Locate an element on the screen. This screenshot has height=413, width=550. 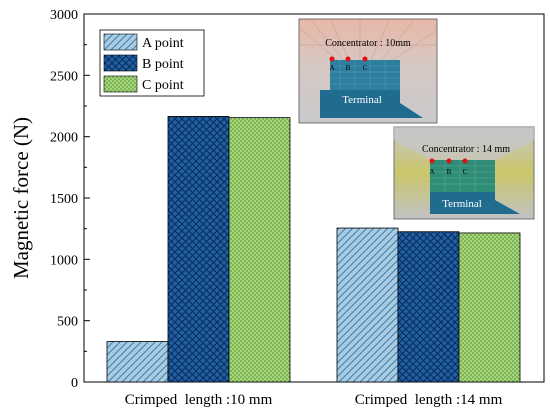
legend-swatch-a is located at coordinates (120, 42).